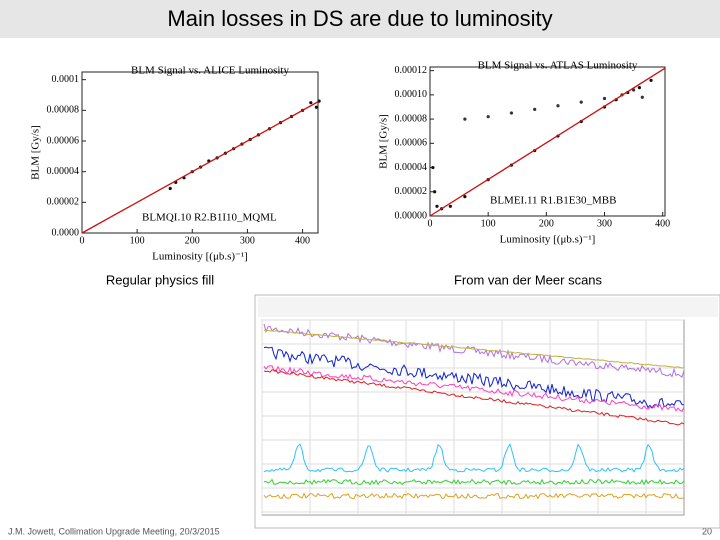  What do you see at coordinates (528, 279) in the screenshot?
I see `caption: From van der Meer scans` at bounding box center [528, 279].